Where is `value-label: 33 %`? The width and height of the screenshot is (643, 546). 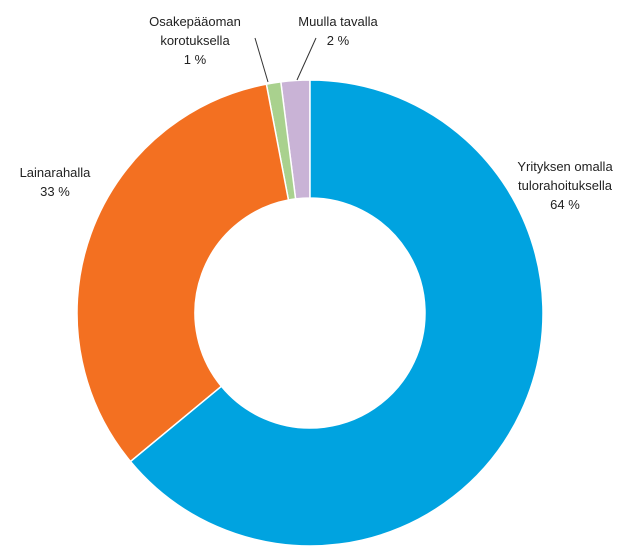
value-label: 33 % is located at coordinates (55, 191).